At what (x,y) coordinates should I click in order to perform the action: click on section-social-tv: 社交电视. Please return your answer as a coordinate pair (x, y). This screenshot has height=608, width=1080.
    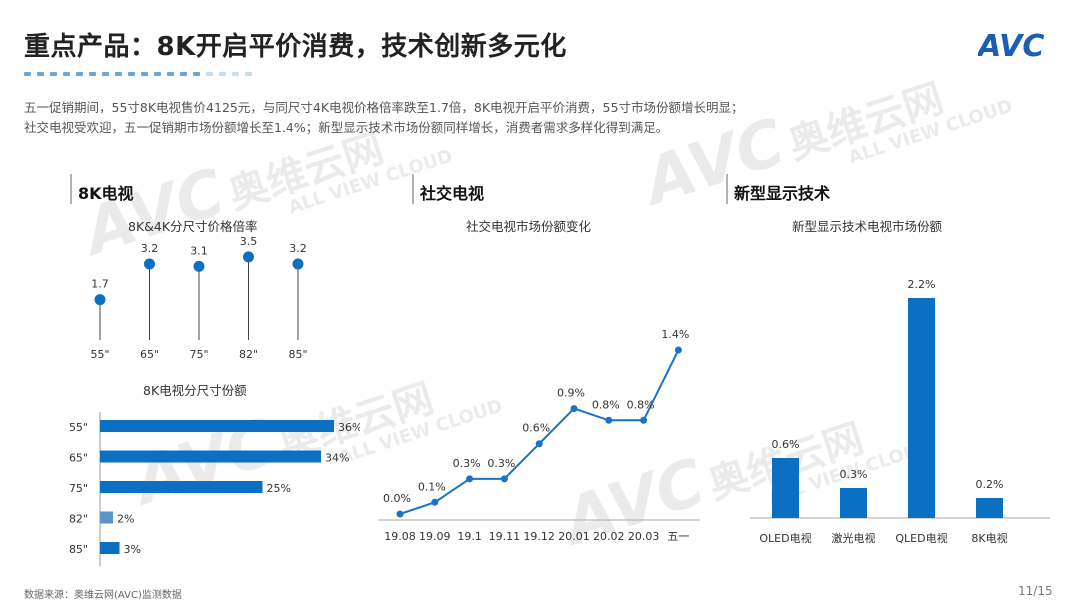
    Looking at the image, I should click on (448, 189).